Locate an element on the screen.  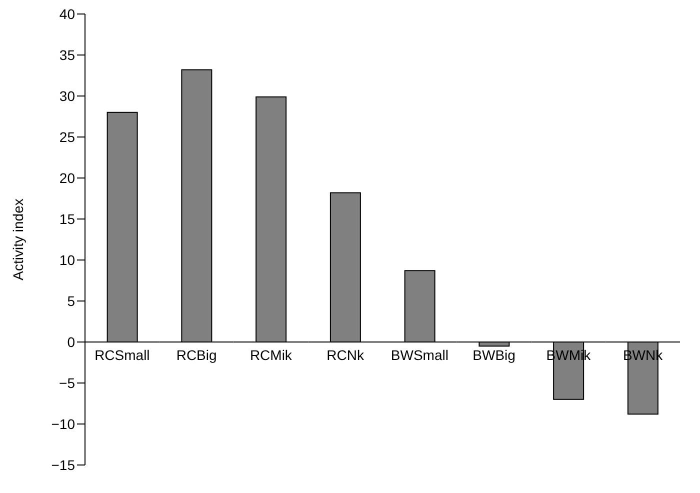
y-tick-label: 20 is located at coordinates (67, 178).